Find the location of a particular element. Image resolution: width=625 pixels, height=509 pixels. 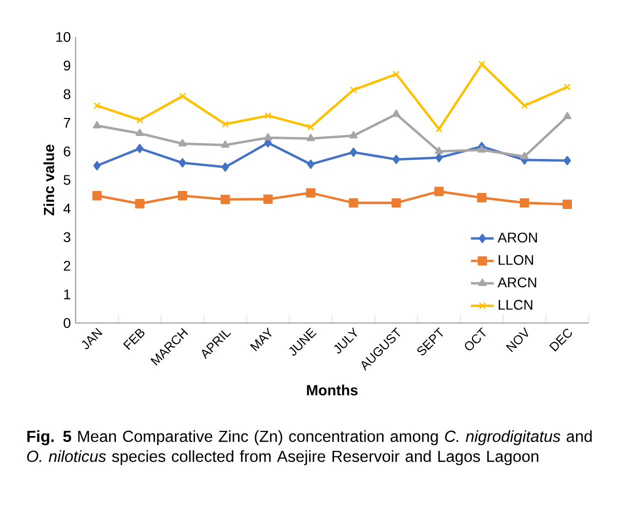

legend-label: ARON is located at coordinates (517, 237).